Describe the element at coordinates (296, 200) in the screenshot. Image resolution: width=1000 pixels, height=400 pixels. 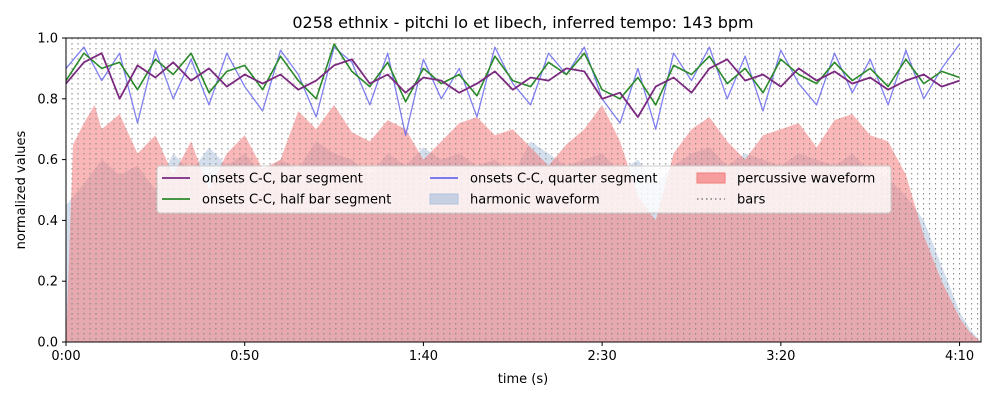
I see `legend-label: onsets C-C, half bar segment` at that location.